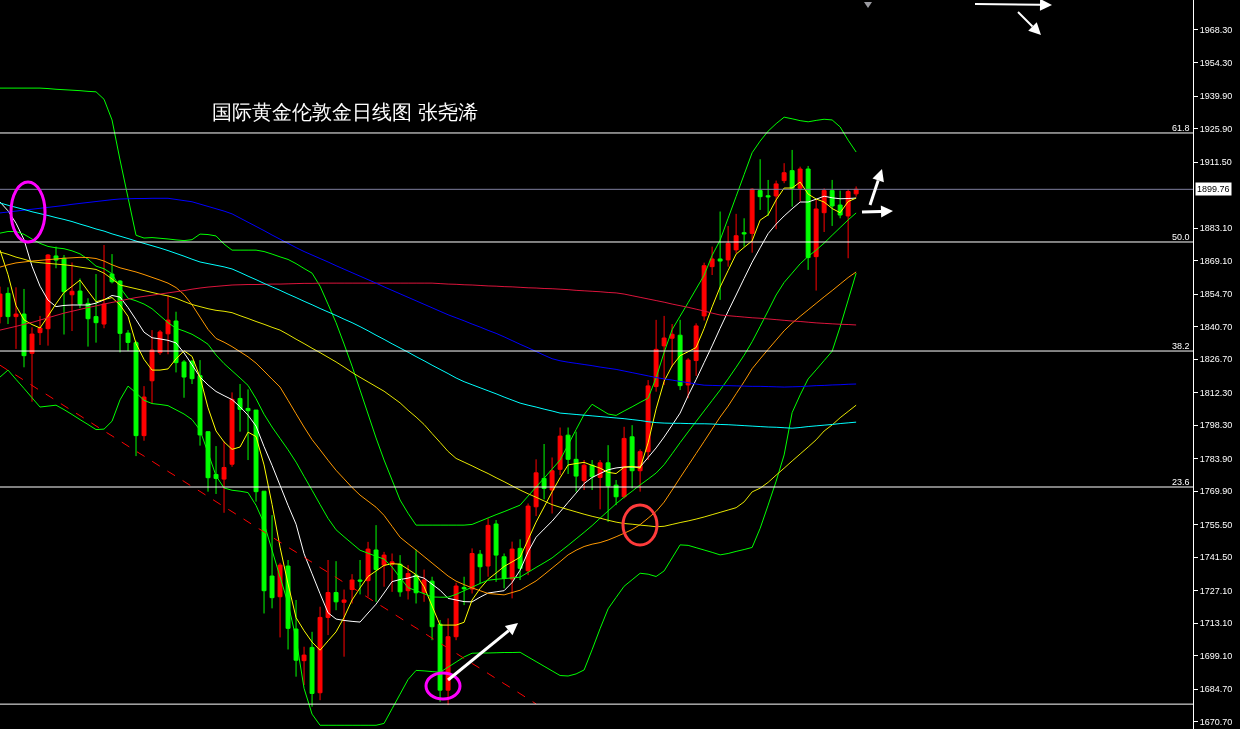 The height and width of the screenshot is (729, 1240). I want to click on y-tick-label: 1670.70, so click(1216, 721).